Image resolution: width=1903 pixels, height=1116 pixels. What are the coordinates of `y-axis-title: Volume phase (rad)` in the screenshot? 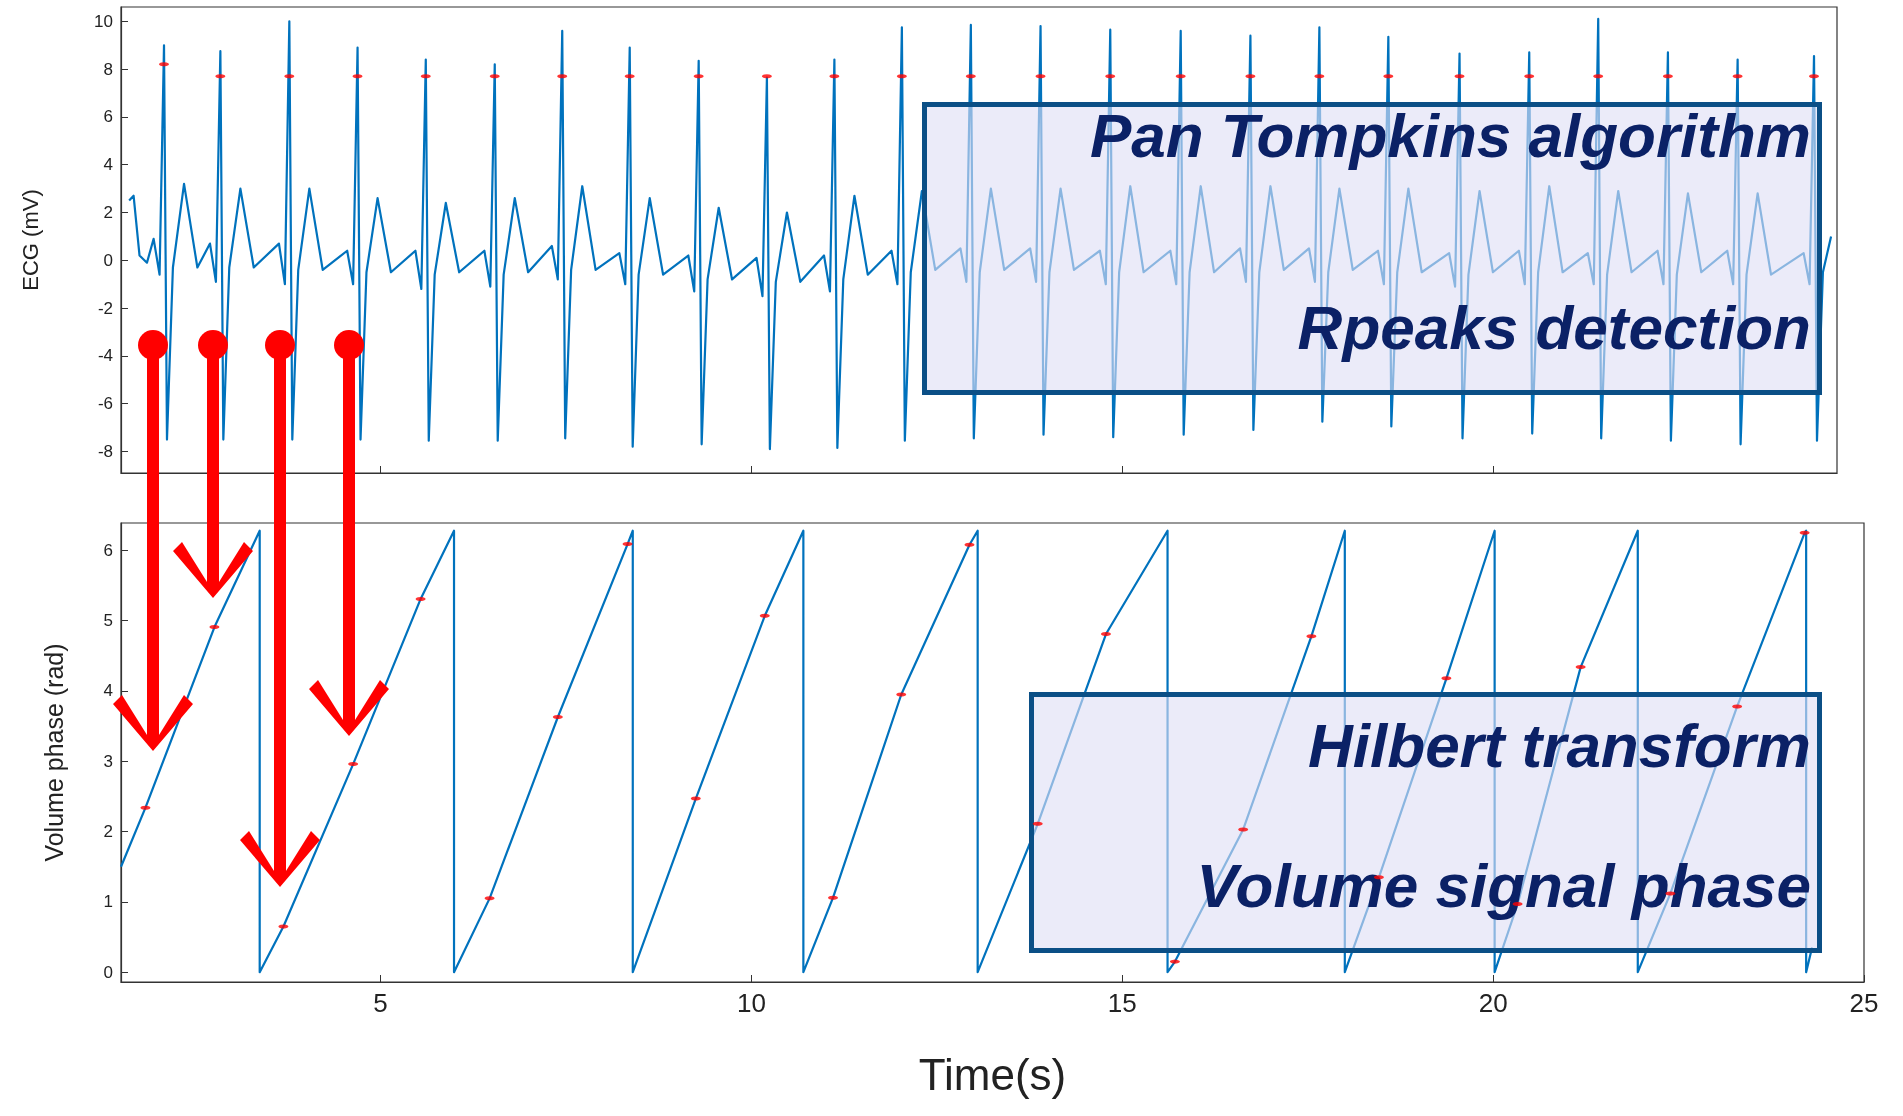 It's located at (53, 752).